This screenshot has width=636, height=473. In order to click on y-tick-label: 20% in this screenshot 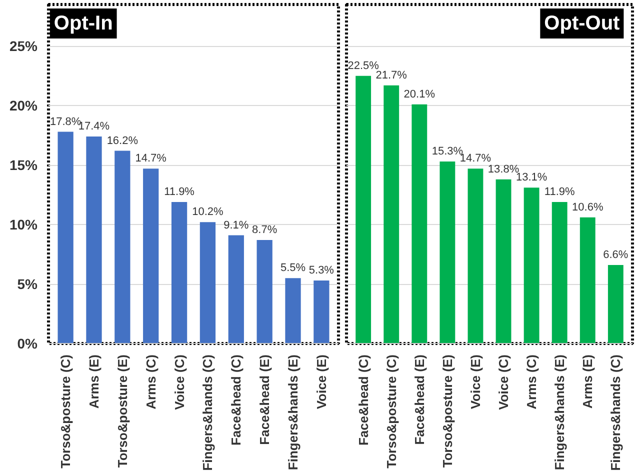, I will do `click(23, 106)`.